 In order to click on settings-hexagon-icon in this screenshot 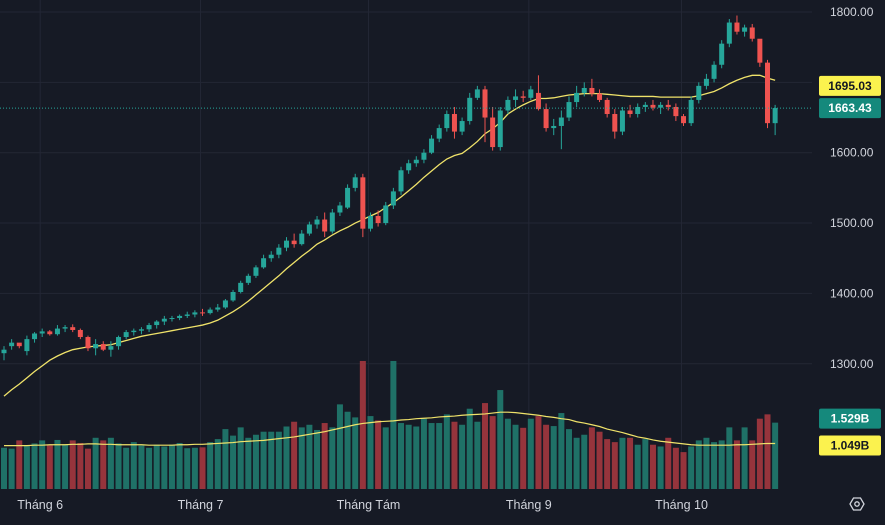, I will do `click(857, 504)`.